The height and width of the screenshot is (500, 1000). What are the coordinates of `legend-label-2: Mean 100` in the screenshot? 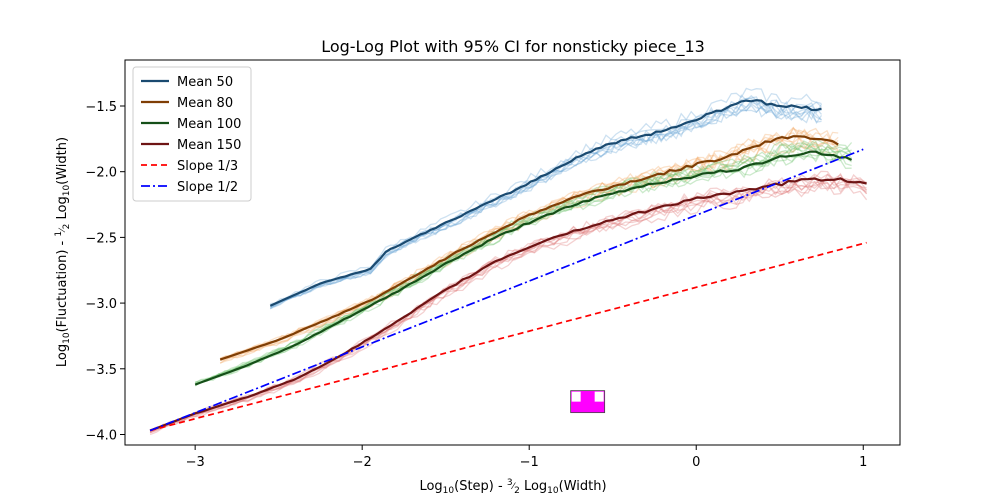 It's located at (209, 124).